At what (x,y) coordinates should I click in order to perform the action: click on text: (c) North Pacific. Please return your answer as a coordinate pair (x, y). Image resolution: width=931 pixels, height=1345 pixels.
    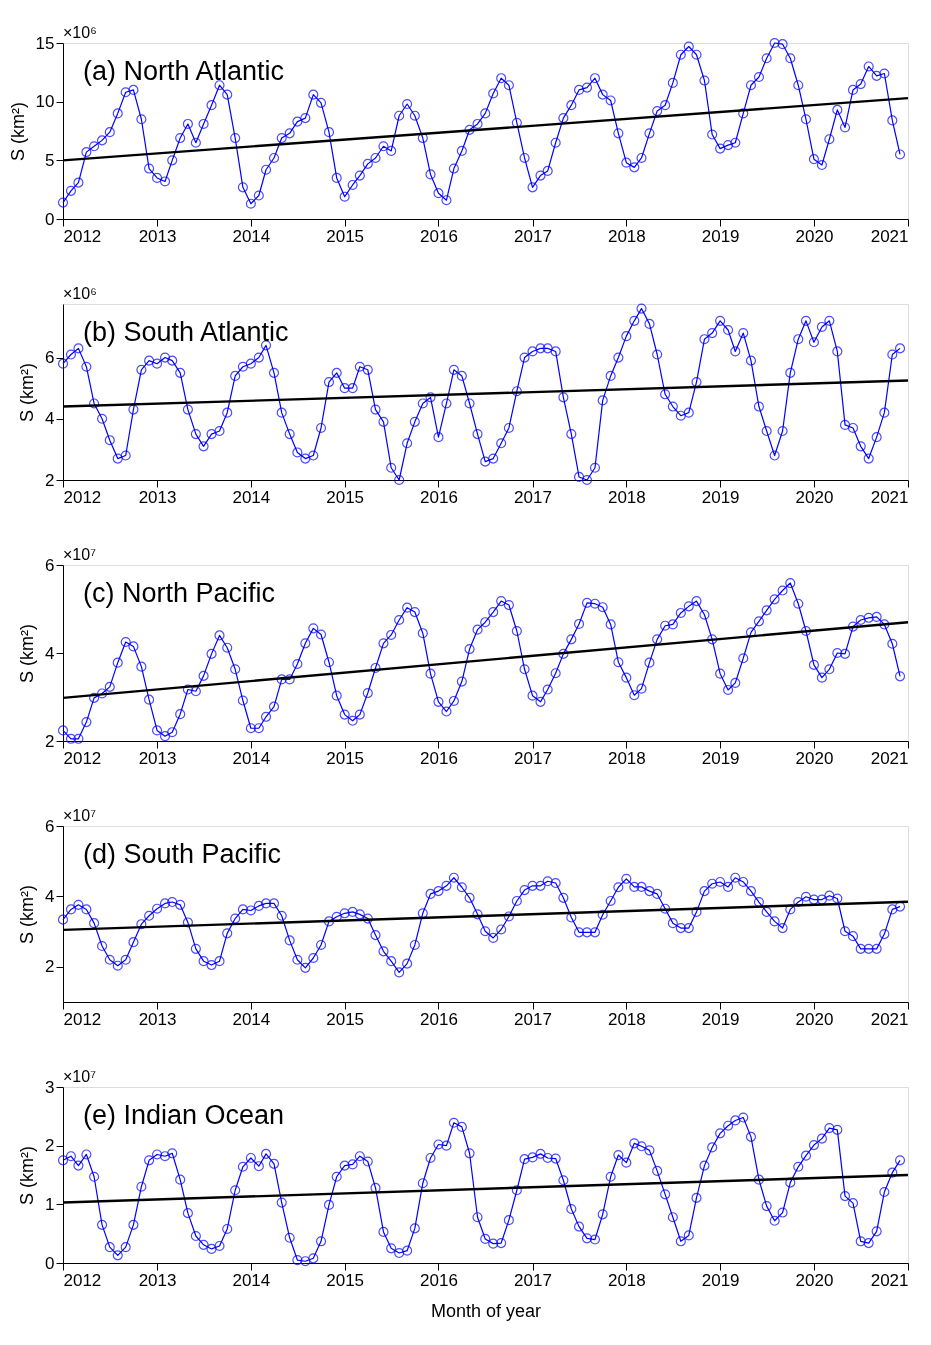
    Looking at the image, I should click on (179, 593).